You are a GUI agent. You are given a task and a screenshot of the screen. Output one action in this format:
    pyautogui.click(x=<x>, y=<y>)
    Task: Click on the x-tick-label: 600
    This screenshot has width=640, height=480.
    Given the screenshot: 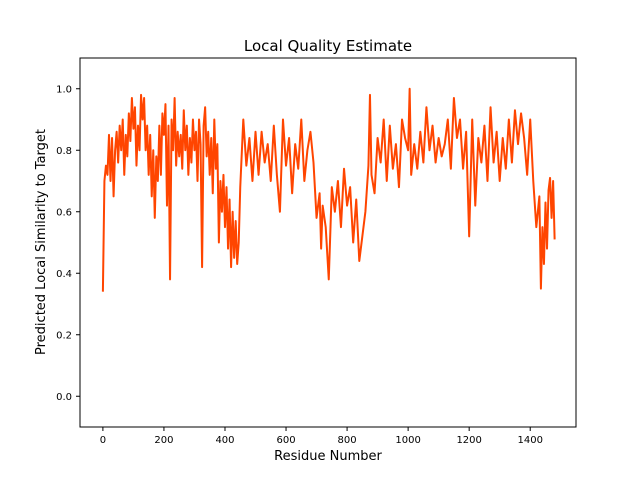 What is the action you would take?
    pyautogui.click(x=285, y=440)
    